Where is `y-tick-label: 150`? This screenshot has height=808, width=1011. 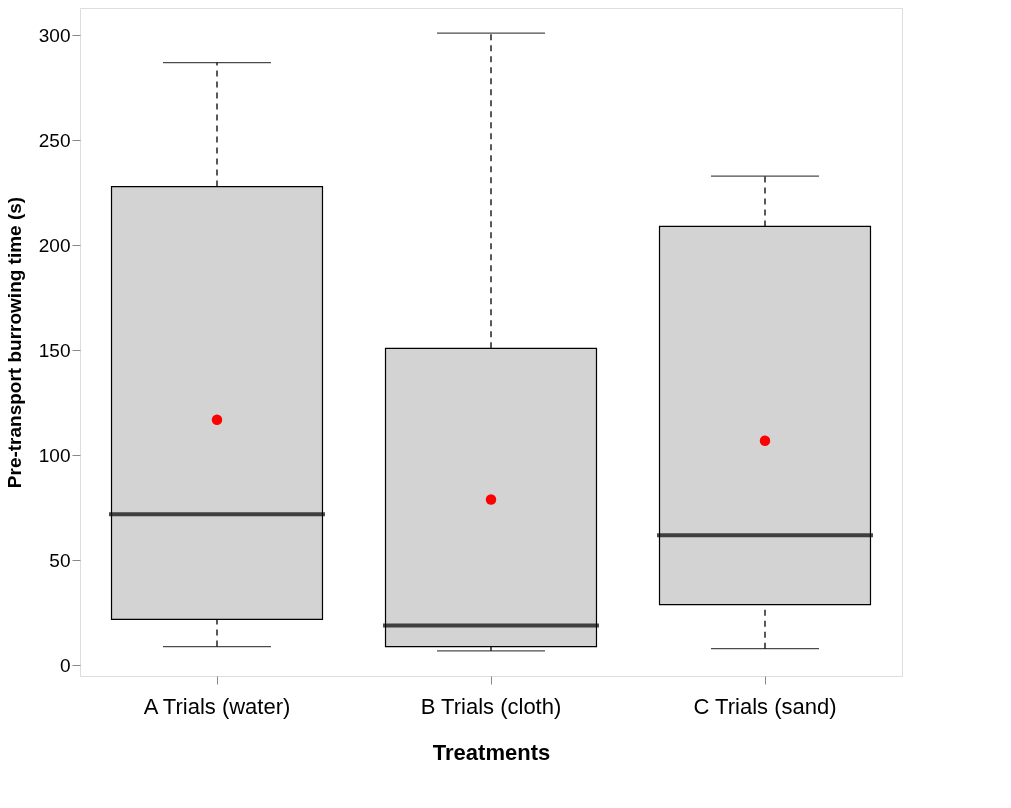 y-tick-label: 150 is located at coordinates (54, 350).